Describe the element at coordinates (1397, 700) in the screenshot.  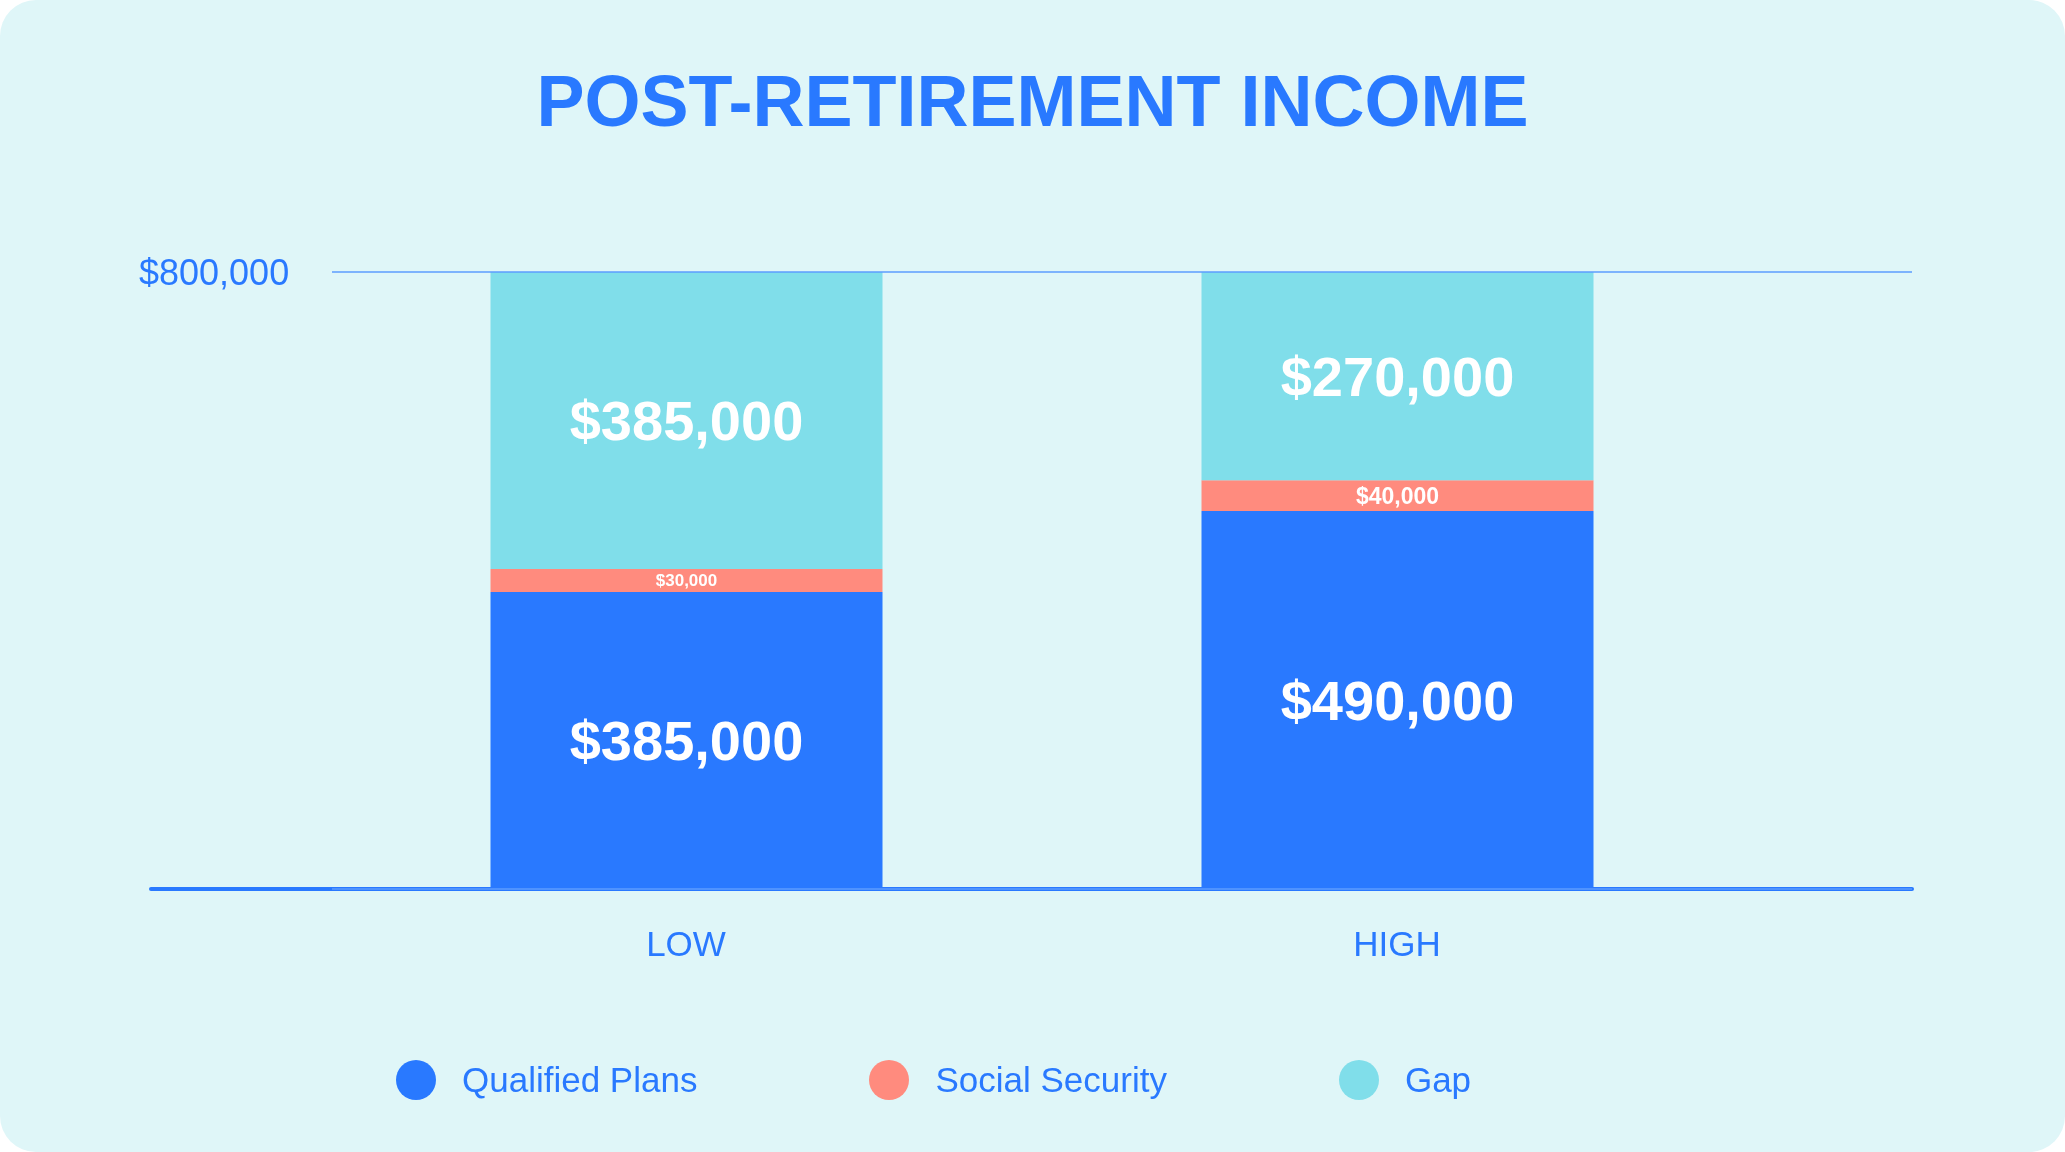
I see `data-label: $490,000` at that location.